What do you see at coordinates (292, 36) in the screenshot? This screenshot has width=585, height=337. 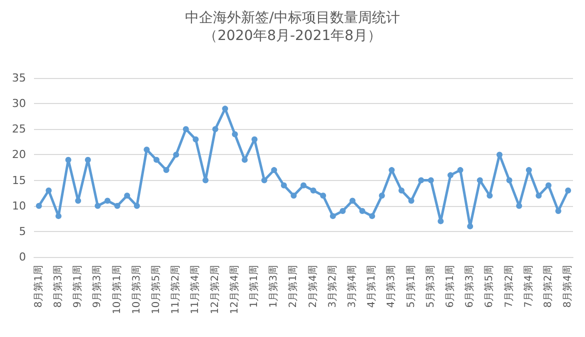 I see `chart-subtitle: （2020年8月-2021年8月）` at bounding box center [292, 36].